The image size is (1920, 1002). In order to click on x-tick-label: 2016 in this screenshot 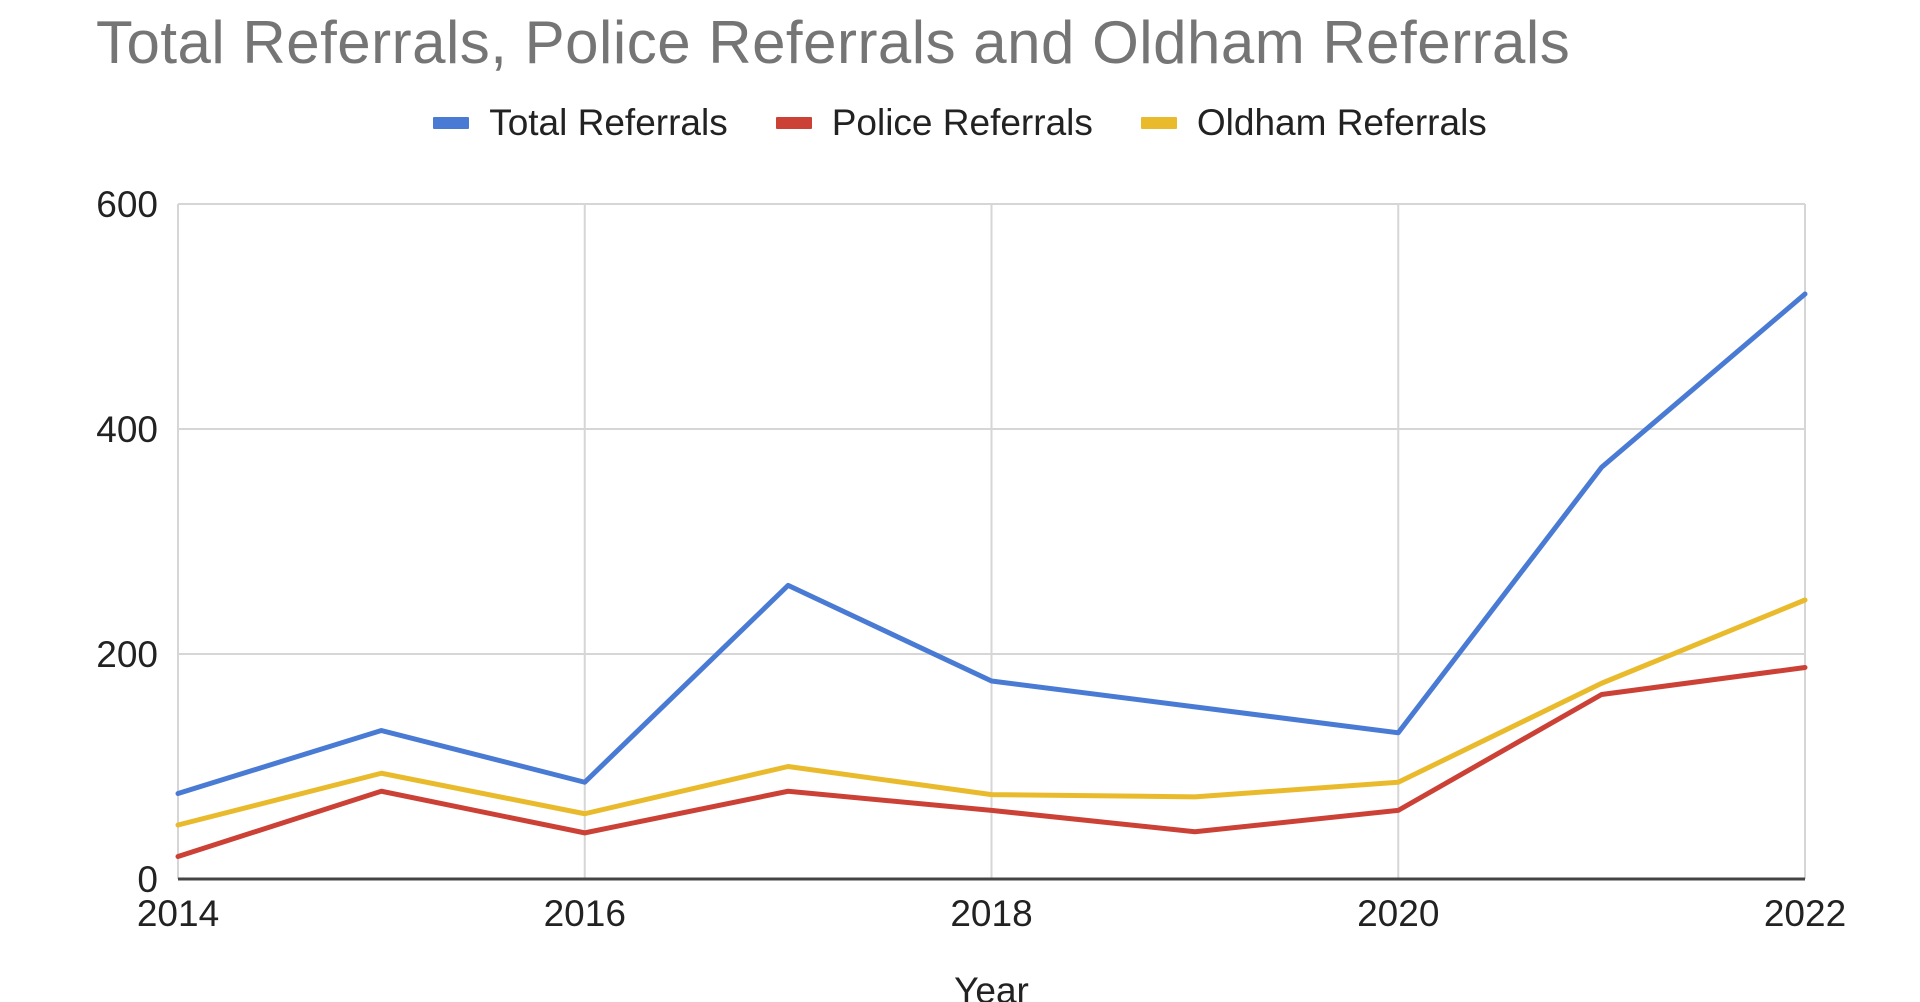, I will do `click(585, 913)`.